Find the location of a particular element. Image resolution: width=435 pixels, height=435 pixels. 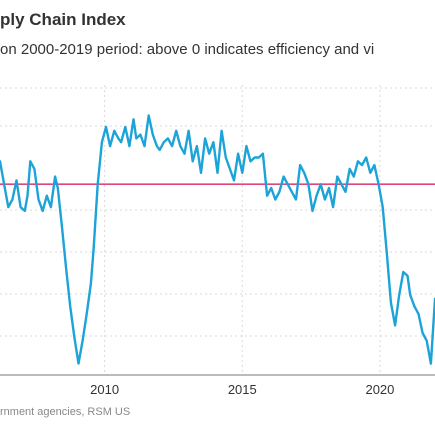

x-axis-tick-labels: 2010 2015 2020 is located at coordinates (242, 389).